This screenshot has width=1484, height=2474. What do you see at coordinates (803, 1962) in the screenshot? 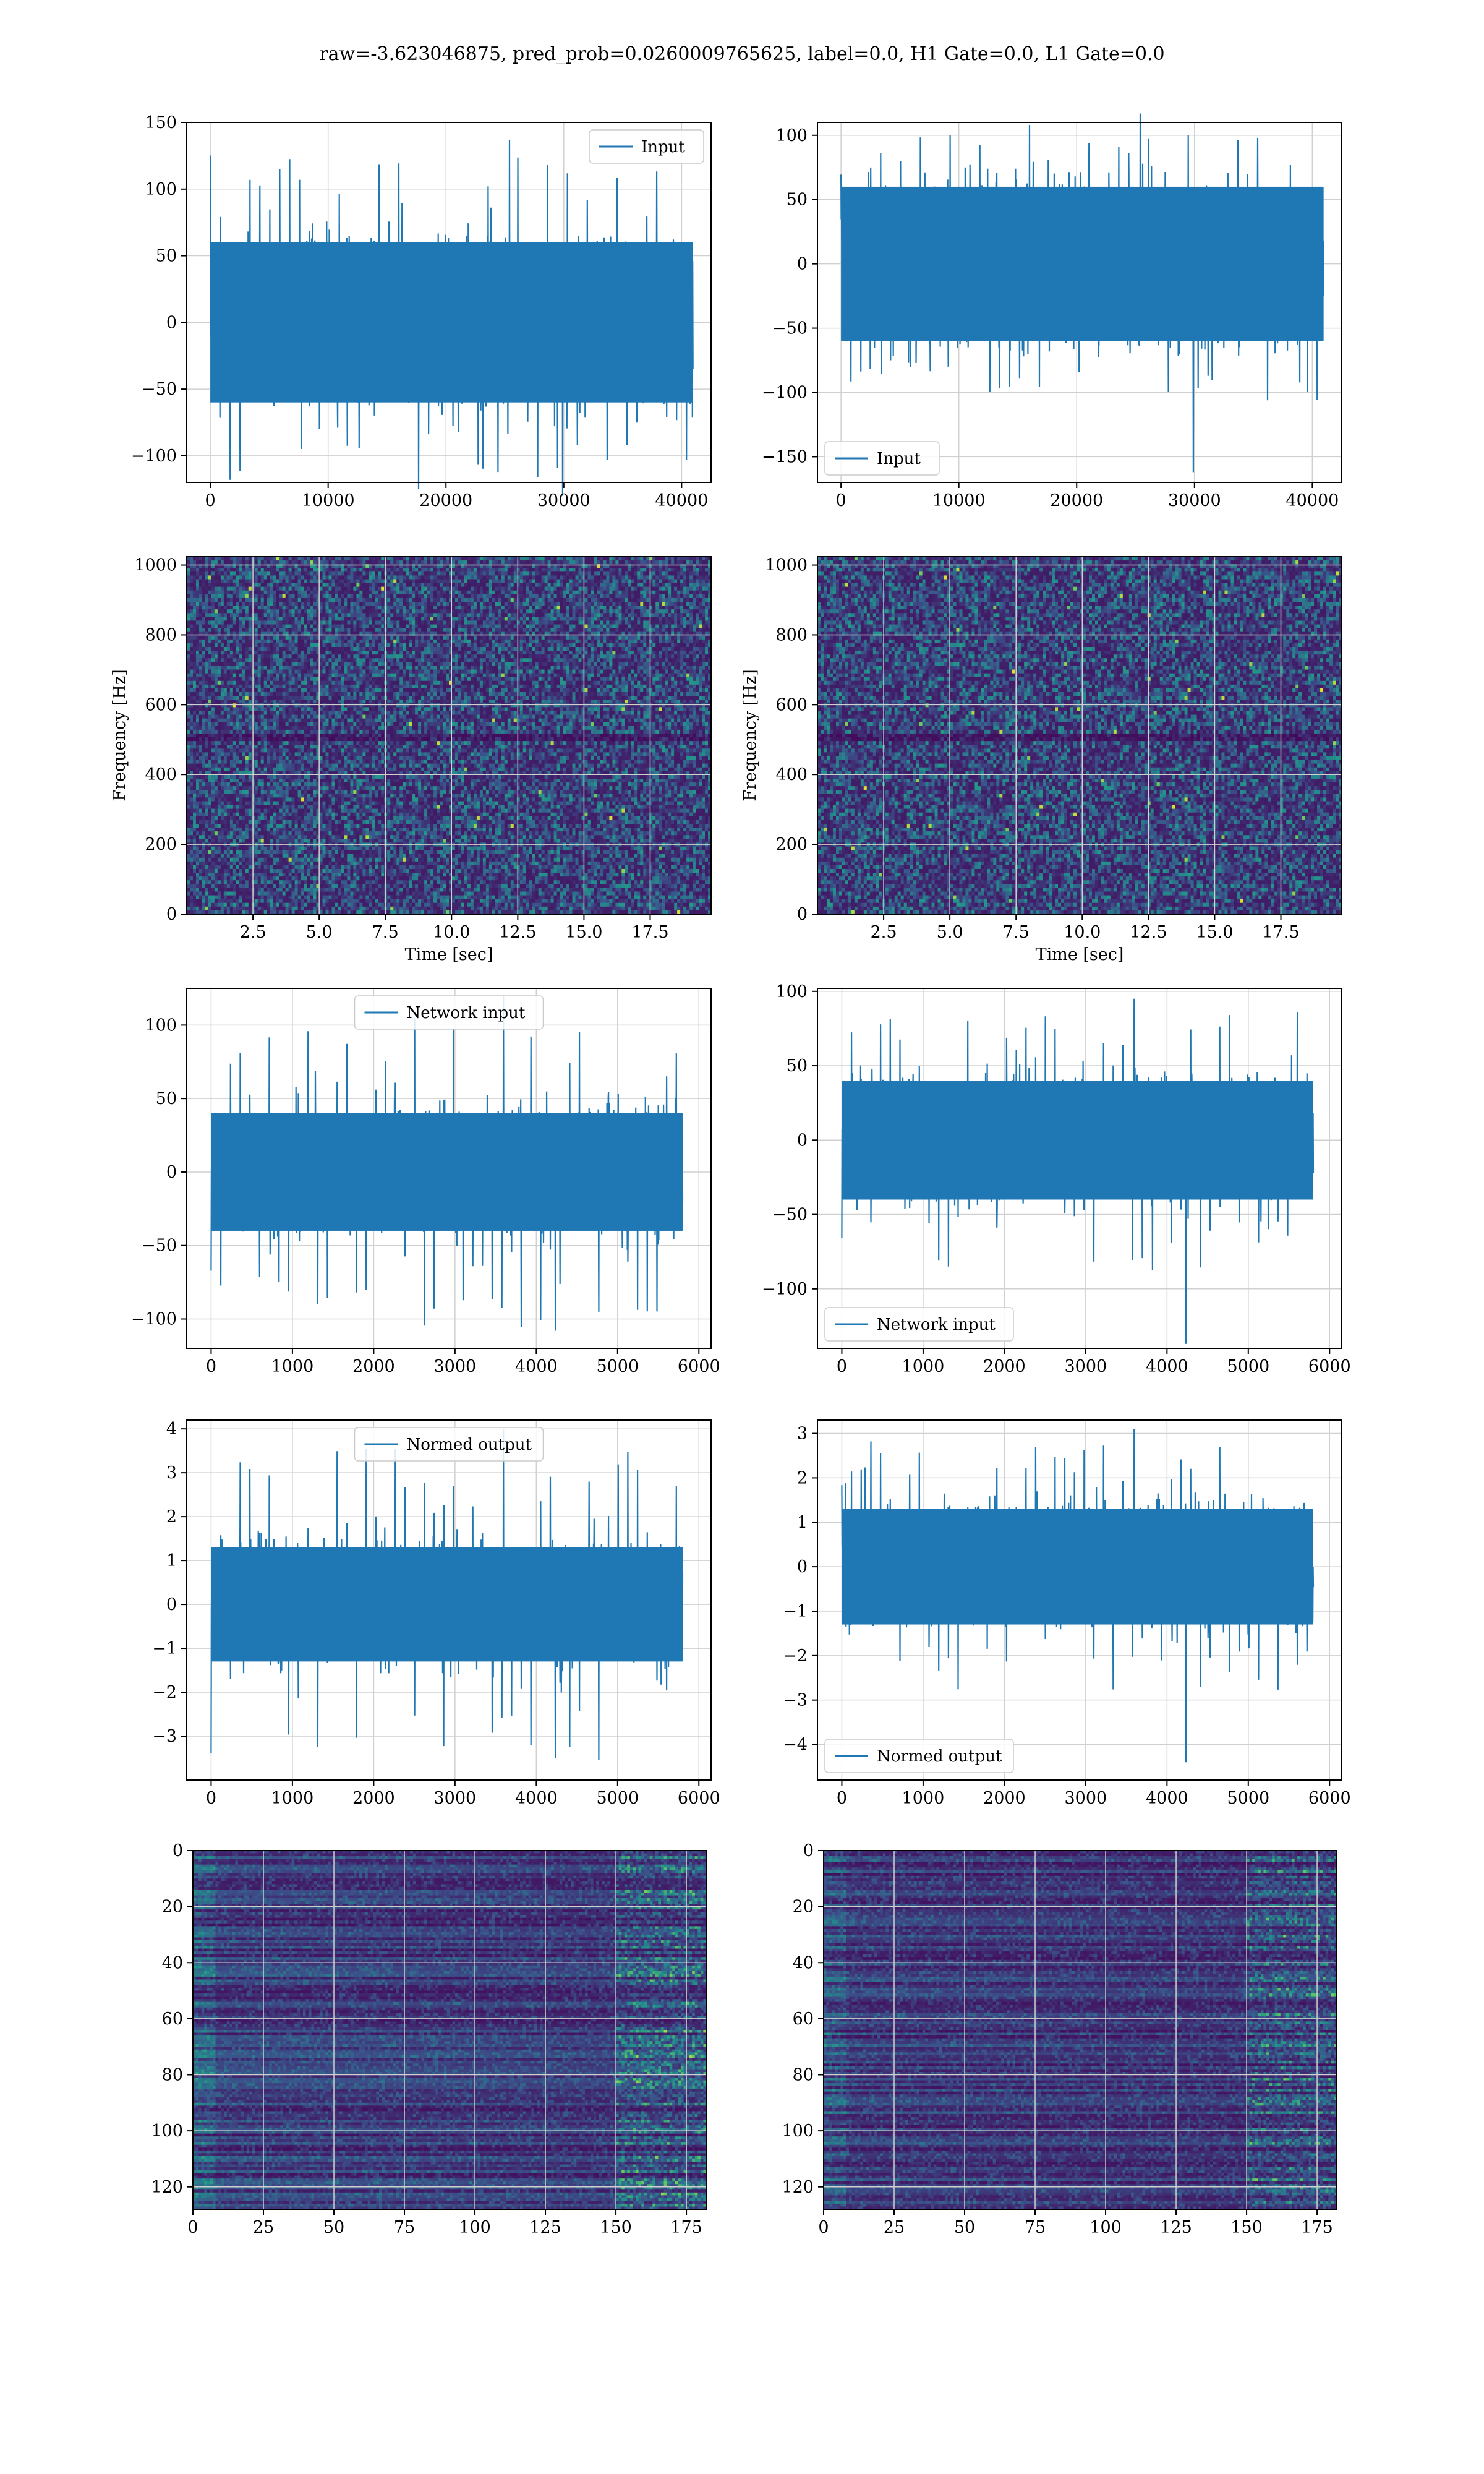
I see `y-tick-label: 40` at bounding box center [803, 1962].